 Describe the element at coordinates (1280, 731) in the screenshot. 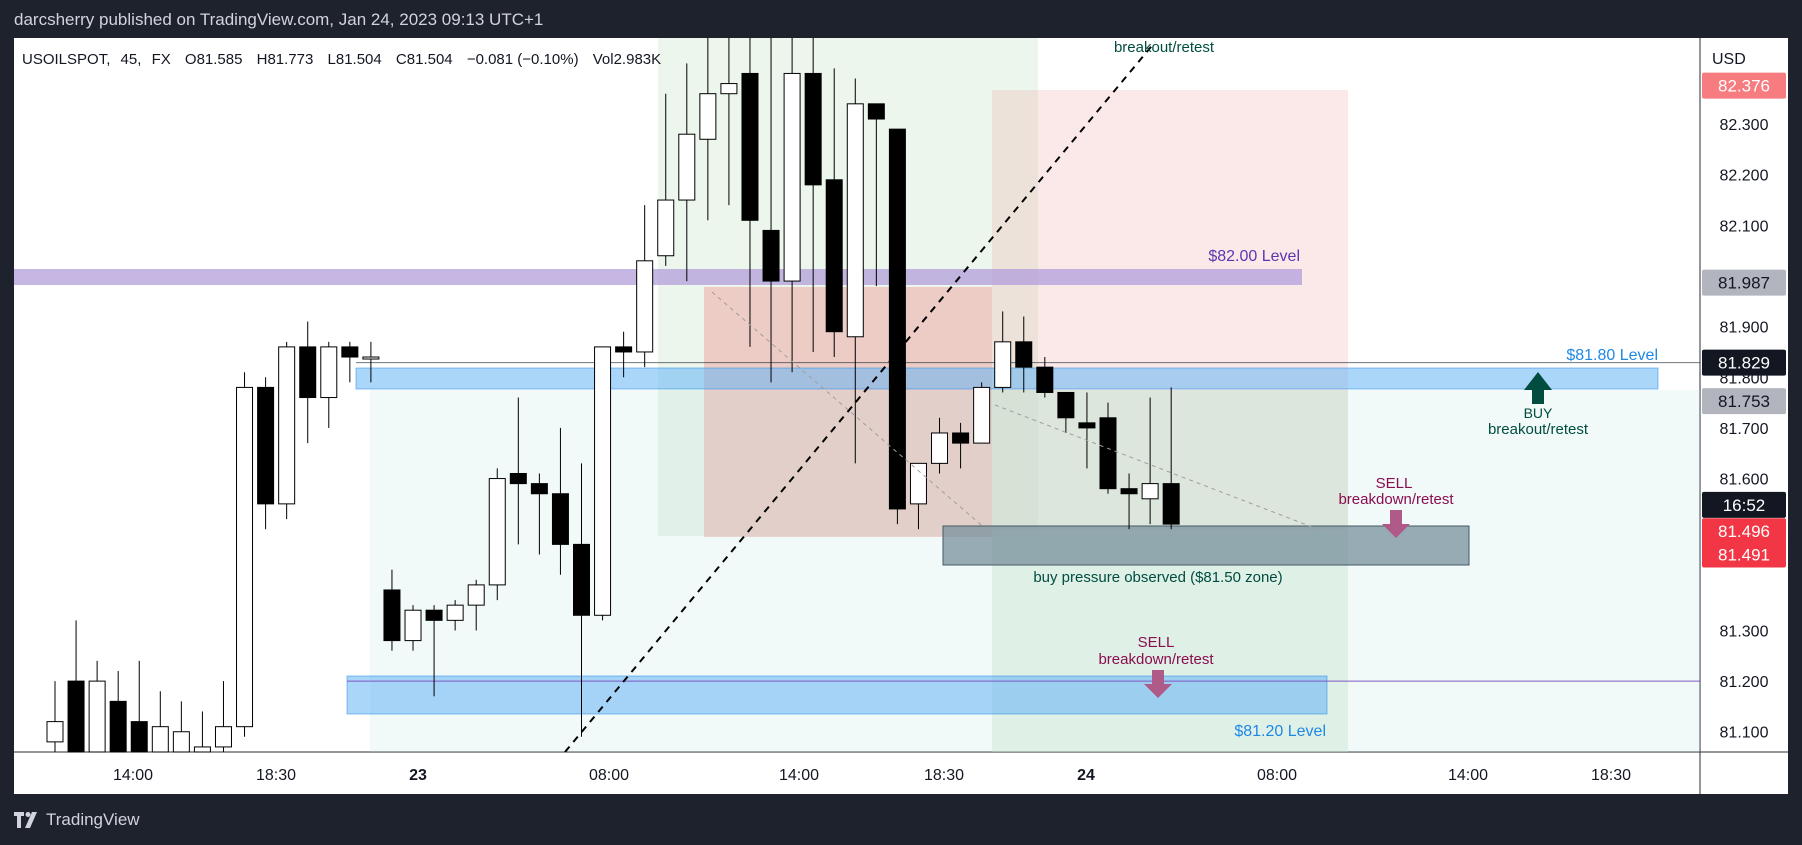

I see `level-8120-label: $81.20 Level` at that location.